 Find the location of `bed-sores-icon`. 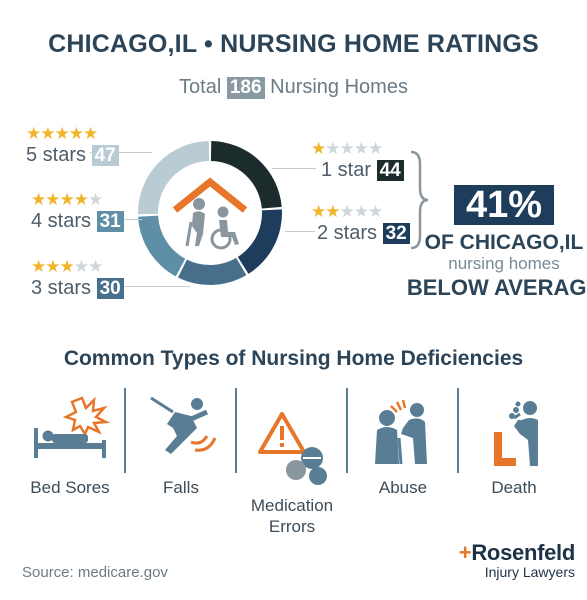

bed-sores-icon is located at coordinates (72, 427).